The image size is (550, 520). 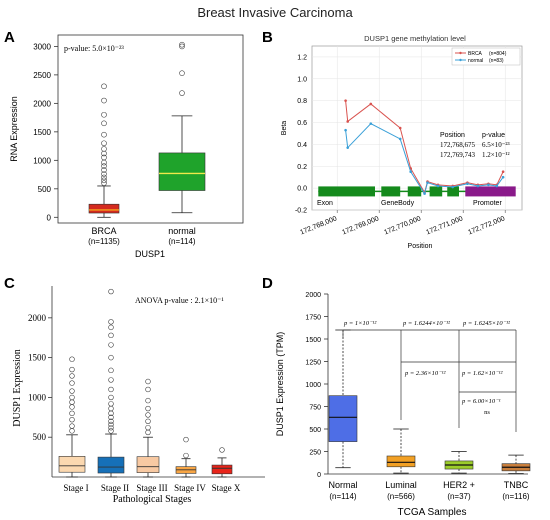 What do you see at coordinates (342, 485) in the screenshot?
I see `panel-d-xtick-label: Normal` at bounding box center [342, 485].